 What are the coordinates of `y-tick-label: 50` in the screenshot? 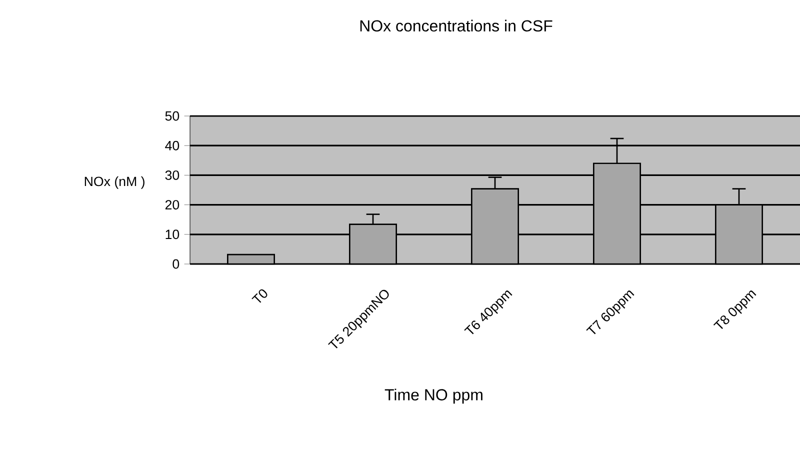 It's located at (172, 116).